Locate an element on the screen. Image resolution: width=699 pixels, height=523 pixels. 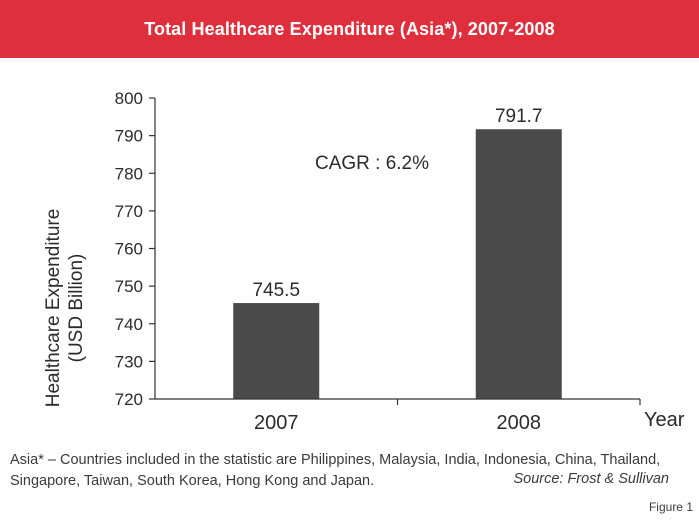
y-axis-title: Healthcare Expenditure is located at coordinates (53, 308).